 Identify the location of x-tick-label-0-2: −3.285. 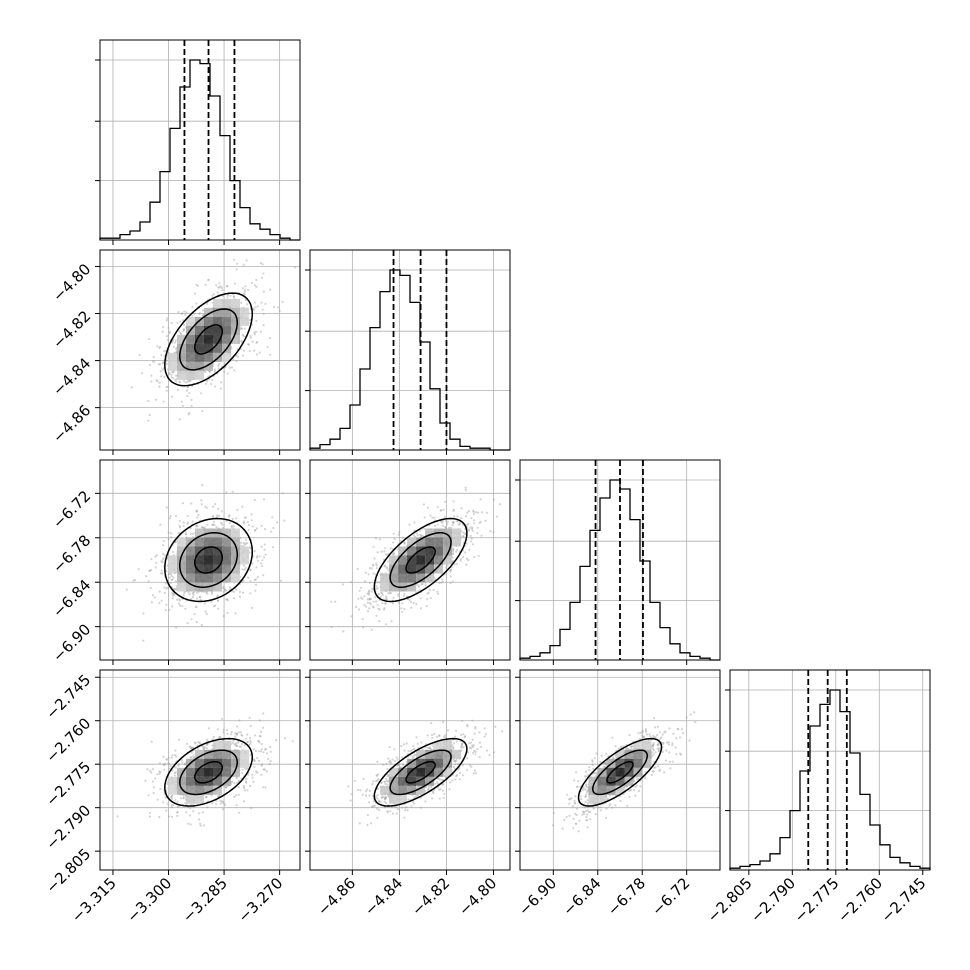
(205, 900).